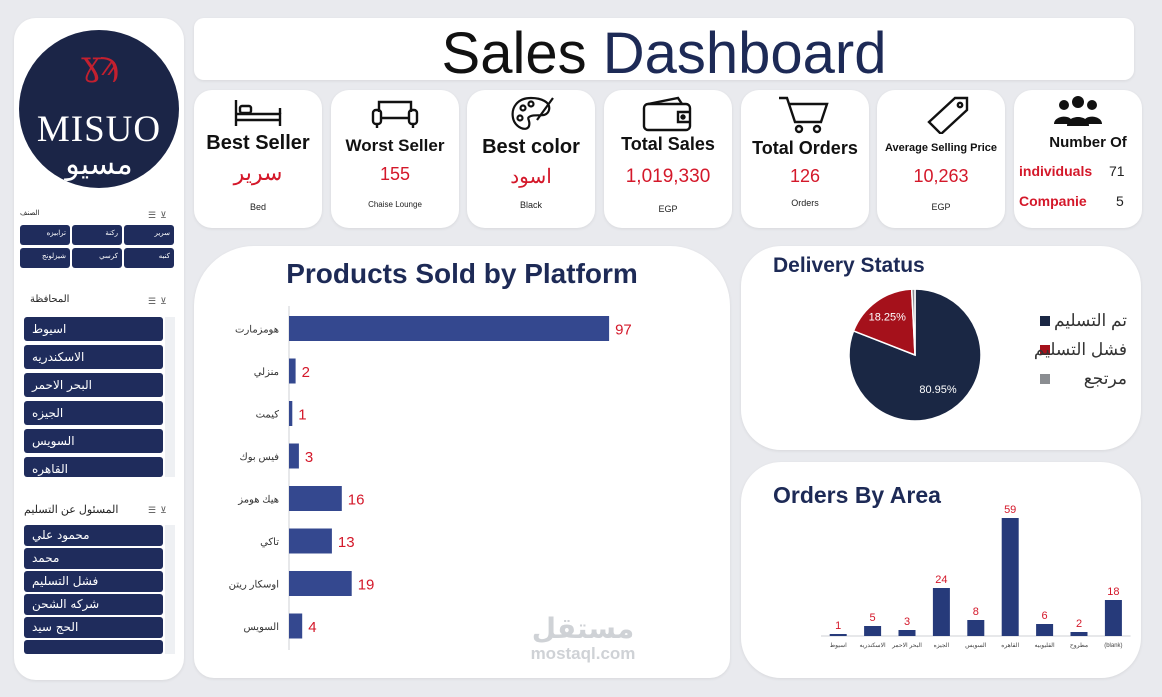  I want to click on kpi-sub: Black, so click(530, 205).